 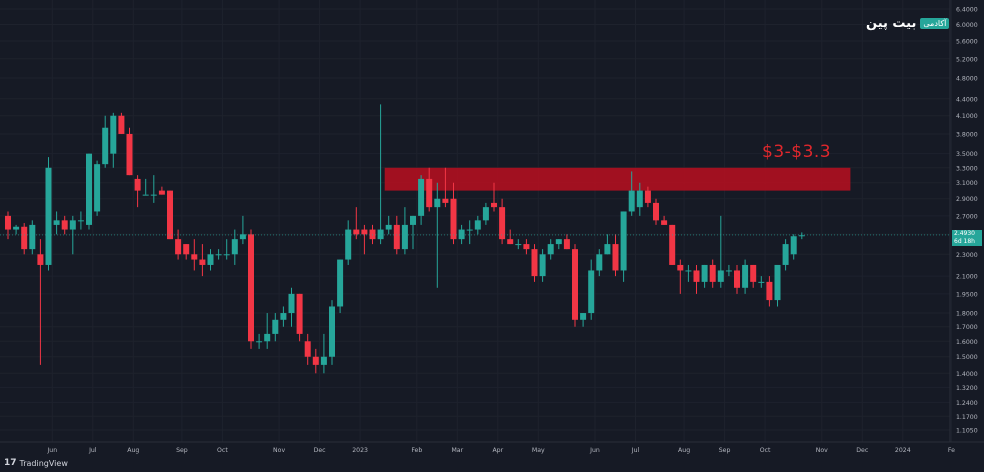 I want to click on time-tick-label: Dec, so click(x=862, y=450).